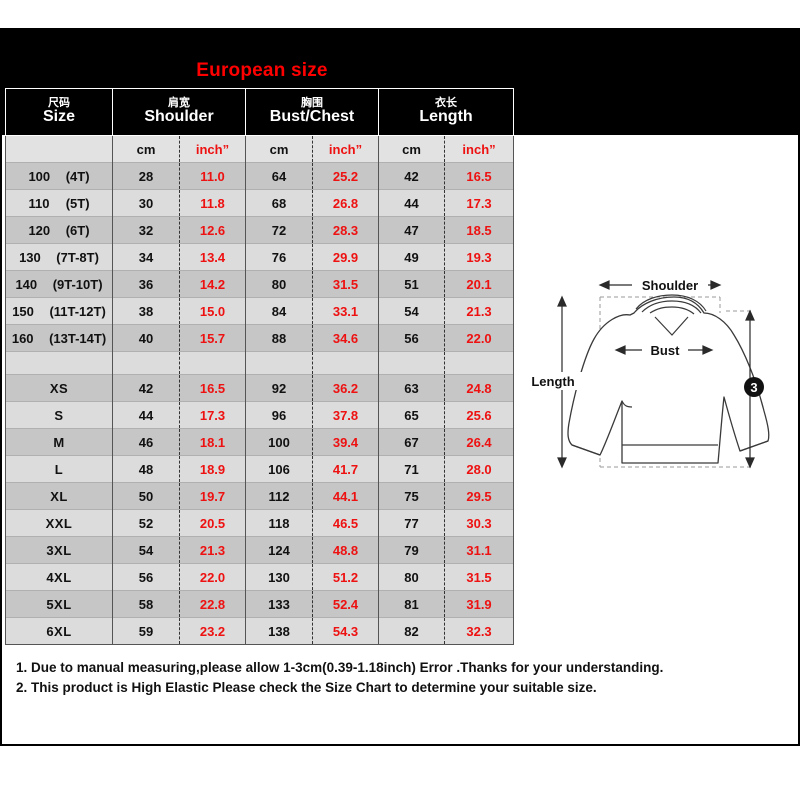 This screenshot has height=800, width=800. Describe the element at coordinates (479, 496) in the screenshot. I see `cell-length-inch: 29.5` at that location.